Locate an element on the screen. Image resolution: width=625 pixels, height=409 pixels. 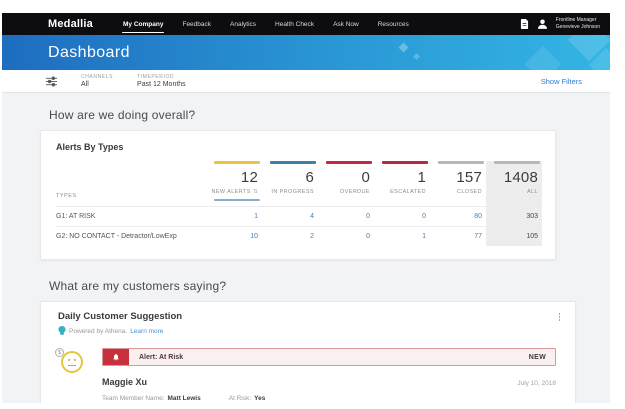
card-menu-icon is located at coordinates (560, 317).